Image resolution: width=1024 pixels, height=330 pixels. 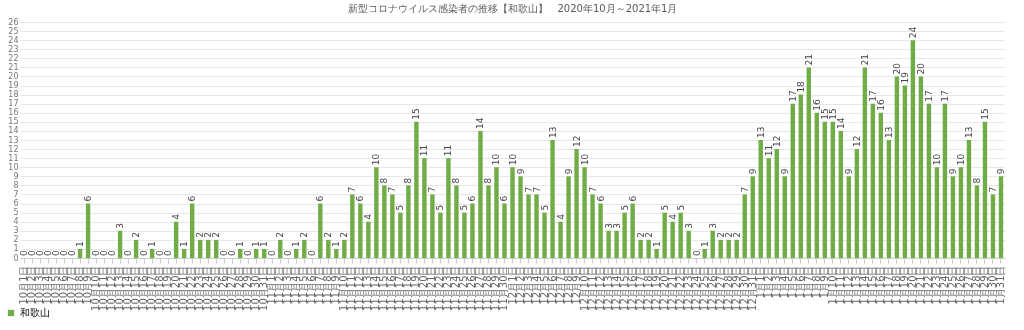 What do you see at coordinates (768, 150) in the screenshot?
I see `data-label: 11` at bounding box center [768, 150].